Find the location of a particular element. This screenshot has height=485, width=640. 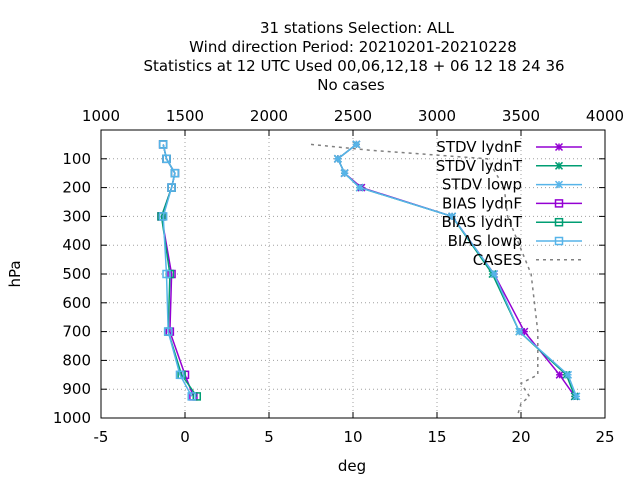

legend-label: BIAS lydnT is located at coordinates (481, 222).